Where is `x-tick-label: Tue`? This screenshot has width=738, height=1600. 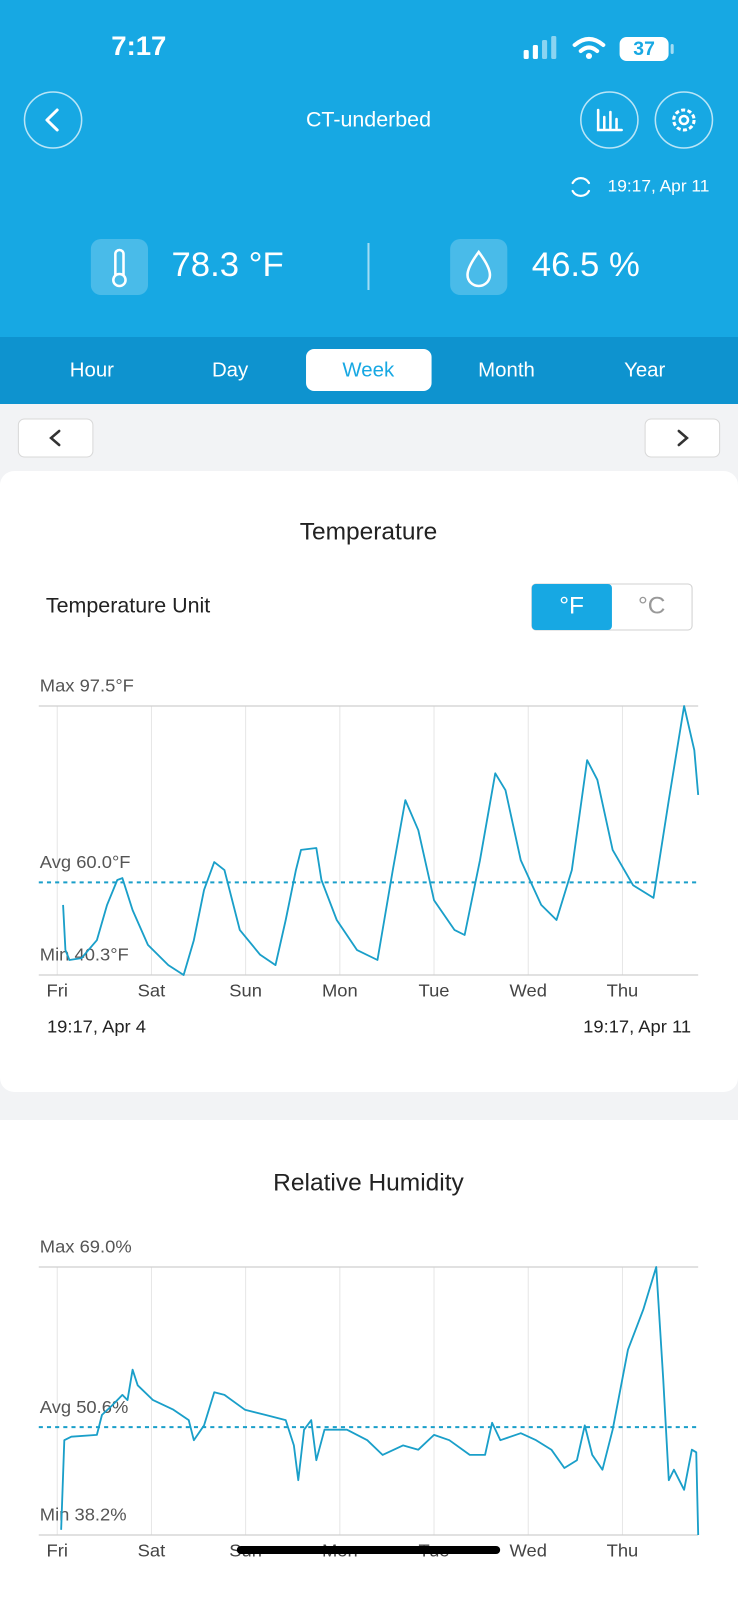 x-tick-label: Tue is located at coordinates (434, 991).